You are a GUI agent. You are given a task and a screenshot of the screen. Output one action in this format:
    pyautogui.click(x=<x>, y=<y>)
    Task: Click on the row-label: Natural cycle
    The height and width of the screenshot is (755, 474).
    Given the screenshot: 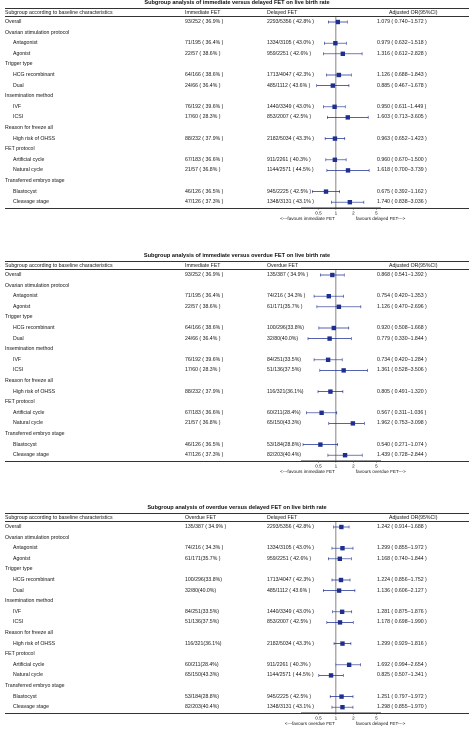 What is the action you would take?
    pyautogui.click(x=28, y=675)
    